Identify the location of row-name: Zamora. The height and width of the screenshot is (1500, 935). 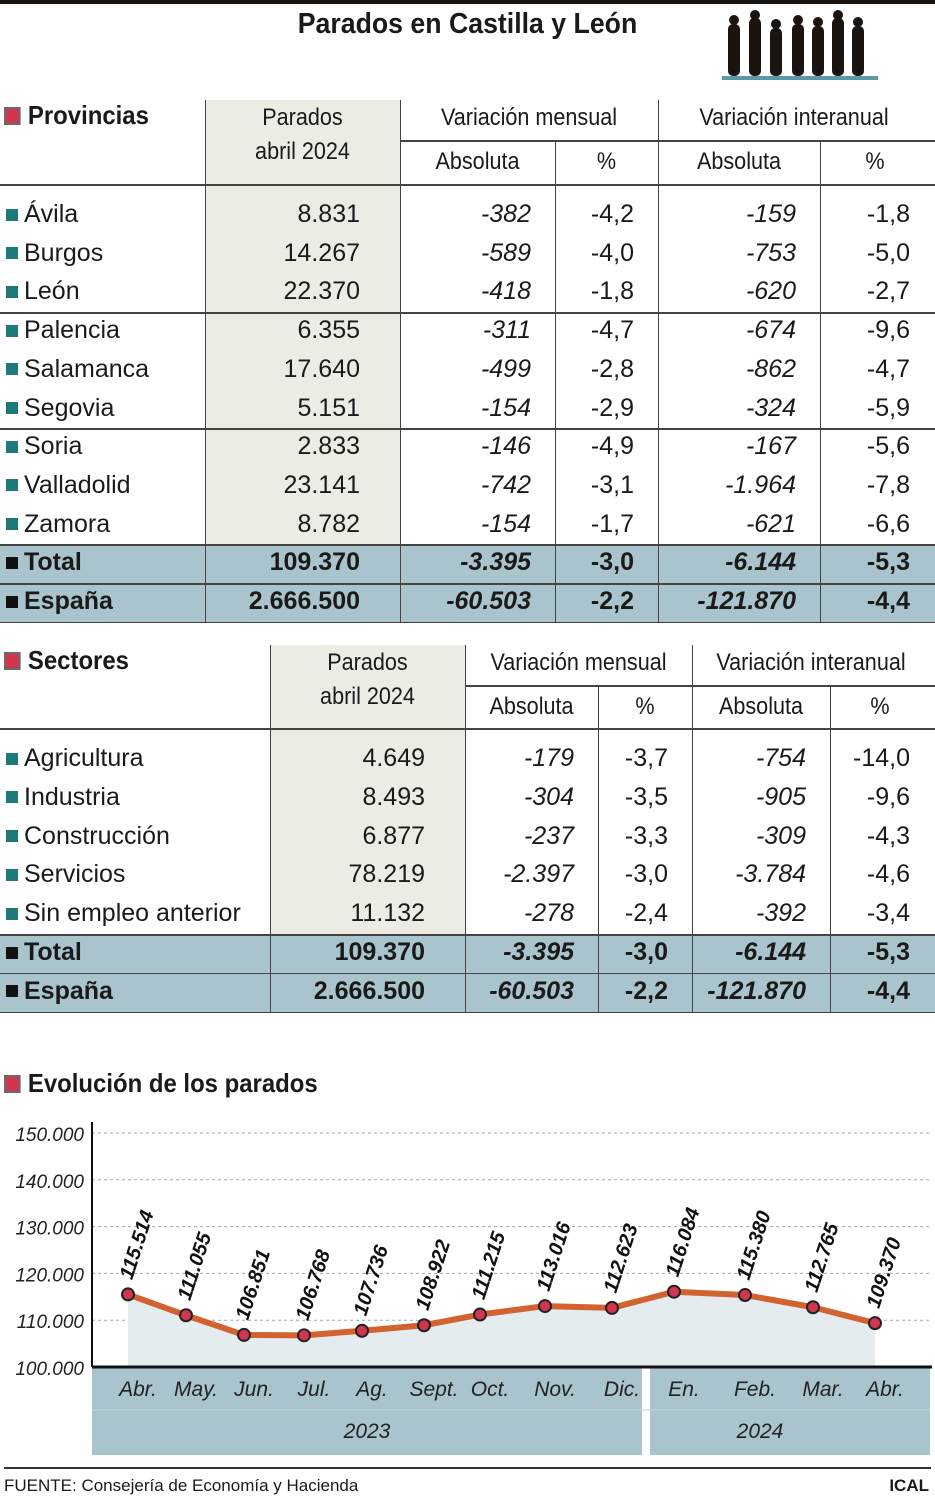
(58, 524).